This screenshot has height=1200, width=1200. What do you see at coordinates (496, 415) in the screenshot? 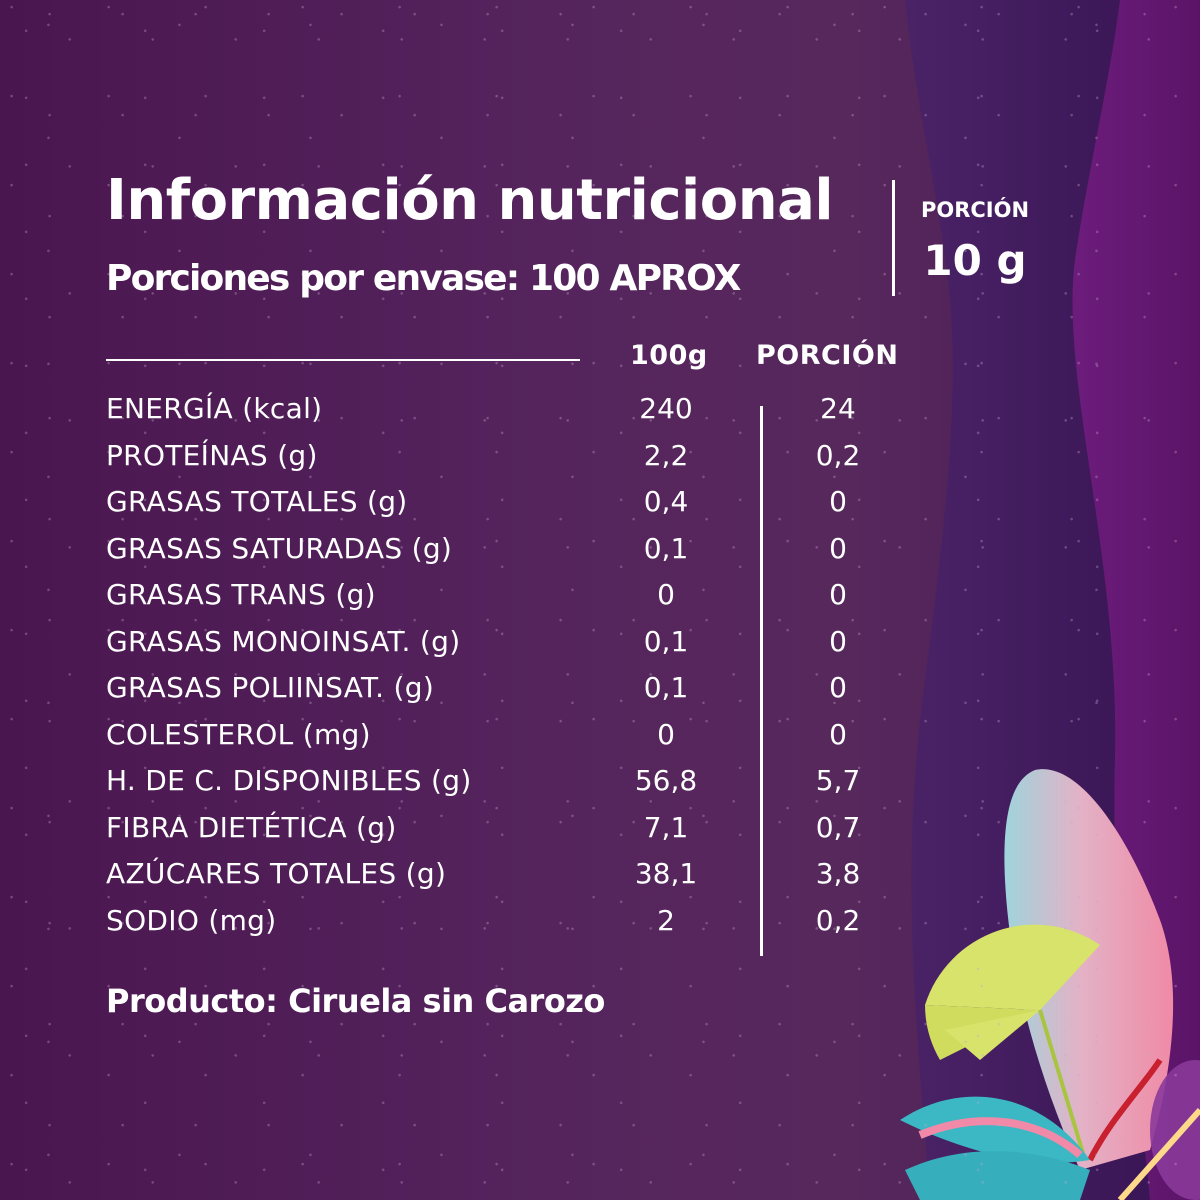
I see `table-row: ENERGÍA (kcal) 240 24` at bounding box center [496, 415].